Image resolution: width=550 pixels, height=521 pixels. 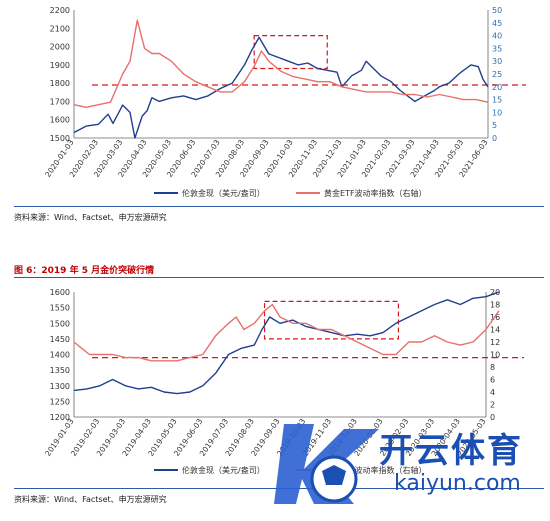 I want to click on left-tick-label: 1800, so click(x=60, y=83).